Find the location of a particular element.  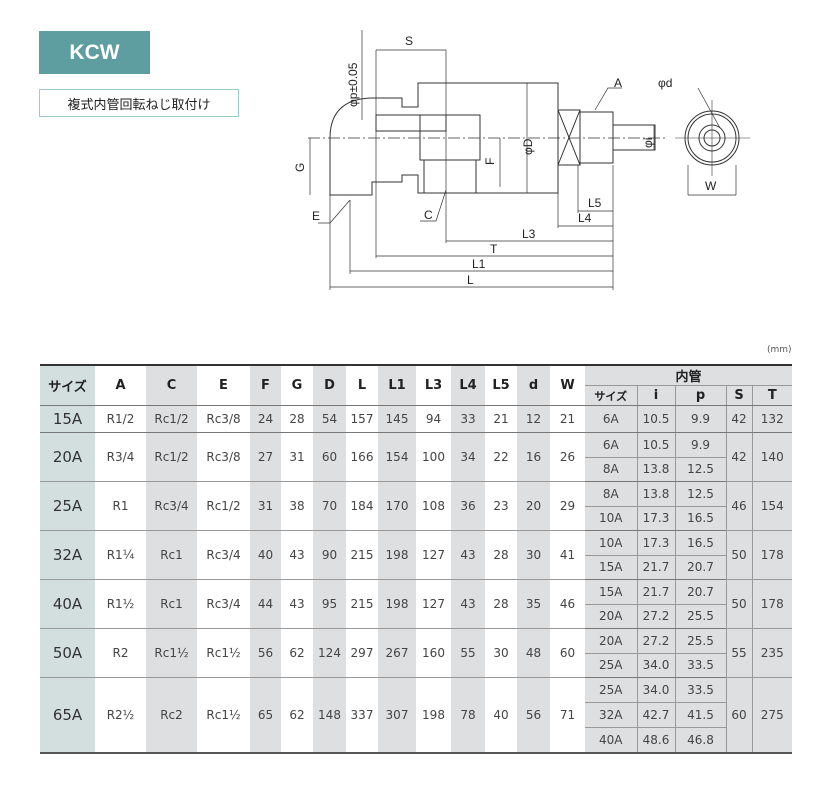

value-cell-a: R1 is located at coordinates (120, 506).